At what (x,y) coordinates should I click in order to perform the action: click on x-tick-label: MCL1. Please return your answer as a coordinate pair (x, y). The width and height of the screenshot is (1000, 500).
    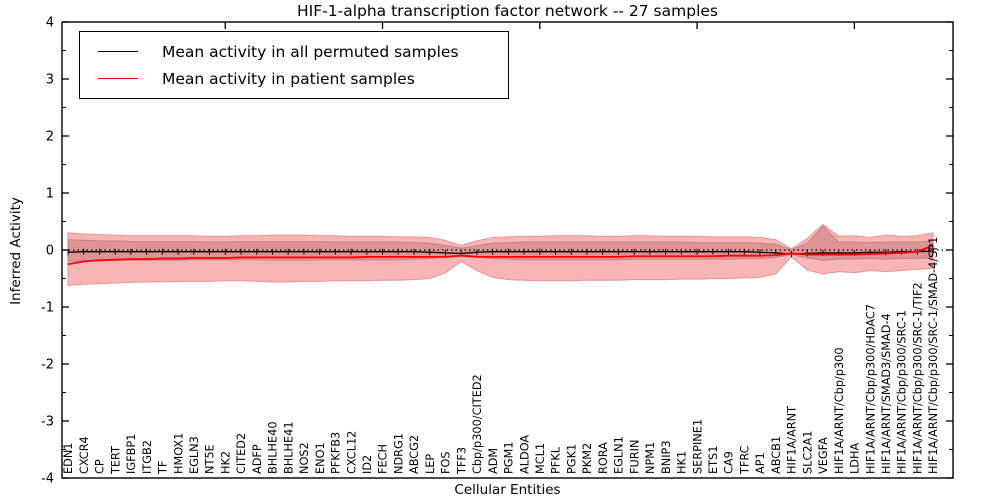
    Looking at the image, I should click on (540, 458).